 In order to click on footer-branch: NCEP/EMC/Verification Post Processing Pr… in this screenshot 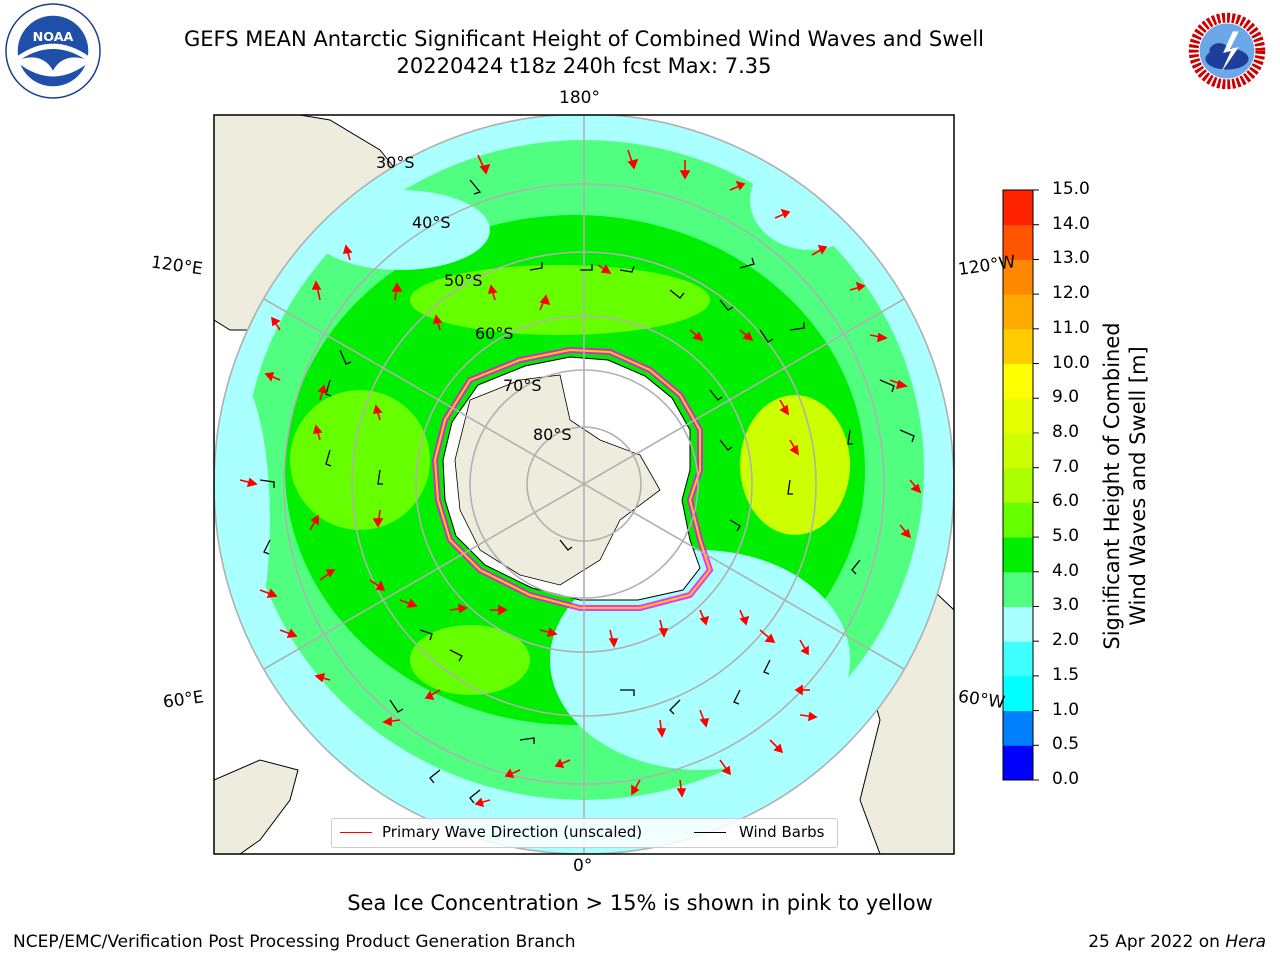, I will do `click(294, 942)`.